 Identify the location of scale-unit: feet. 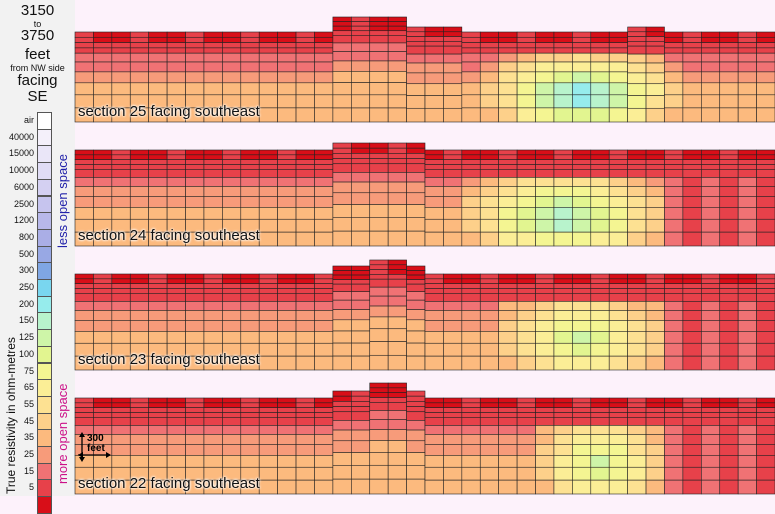
(96, 448).